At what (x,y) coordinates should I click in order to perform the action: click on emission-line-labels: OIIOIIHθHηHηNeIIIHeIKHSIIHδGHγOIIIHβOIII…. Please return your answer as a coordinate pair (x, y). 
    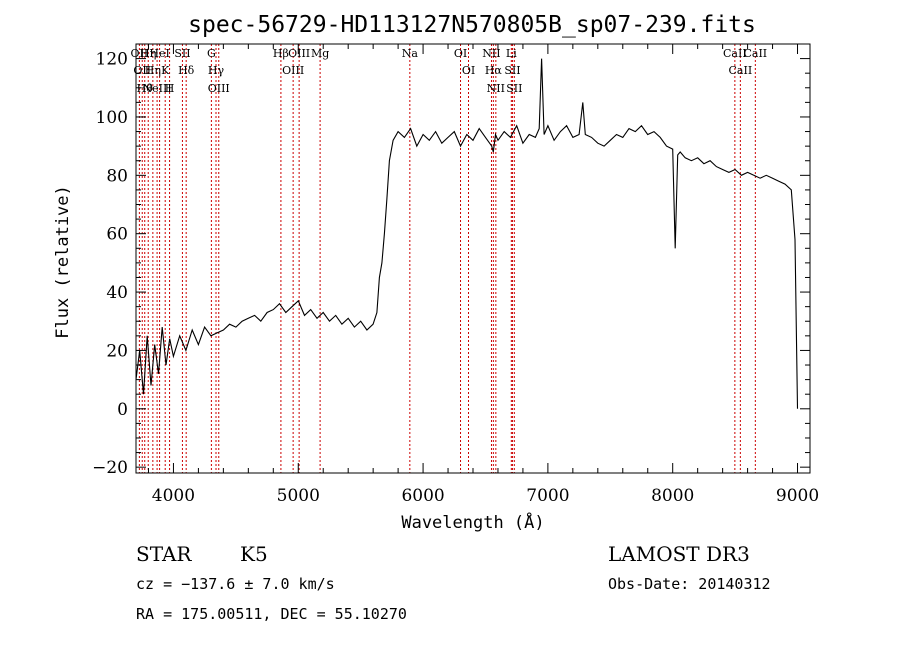
    Looking at the image, I should click on (449, 71).